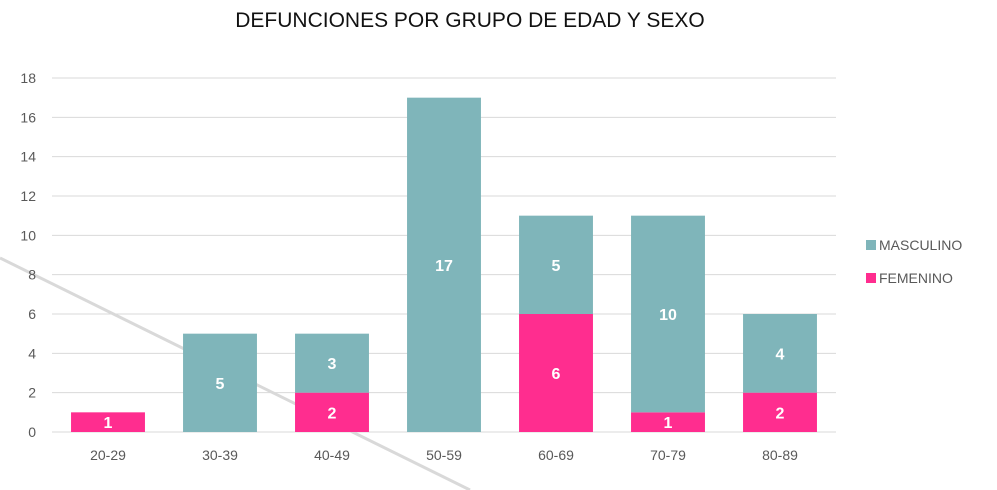 The height and width of the screenshot is (490, 997). I want to click on y-tick-label: 2, so click(32, 393).